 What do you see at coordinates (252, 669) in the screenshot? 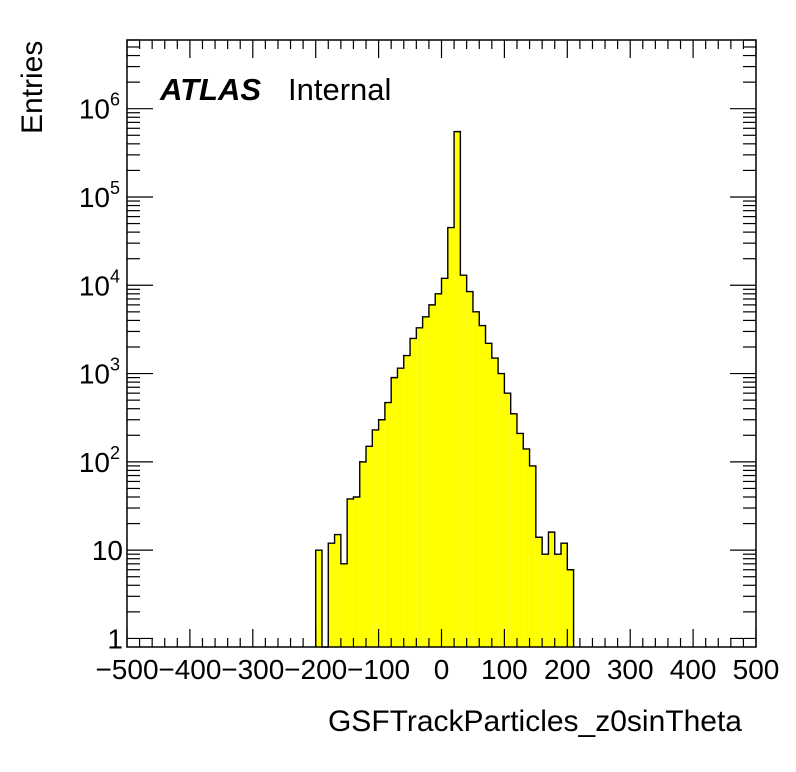
I see `x-tick-label: −300` at bounding box center [252, 669].